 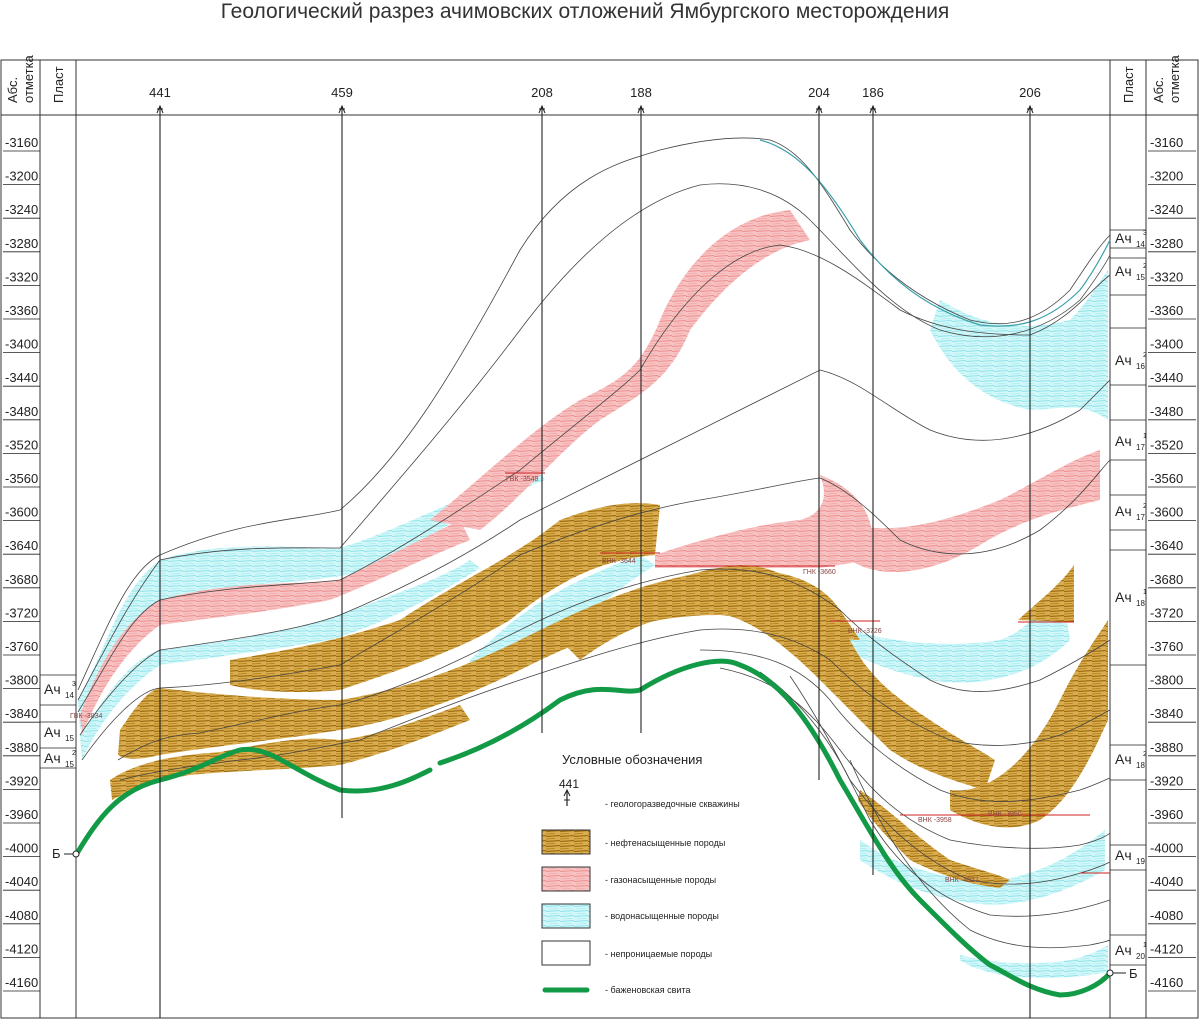 I want to click on well-number: 459, so click(x=342, y=92).